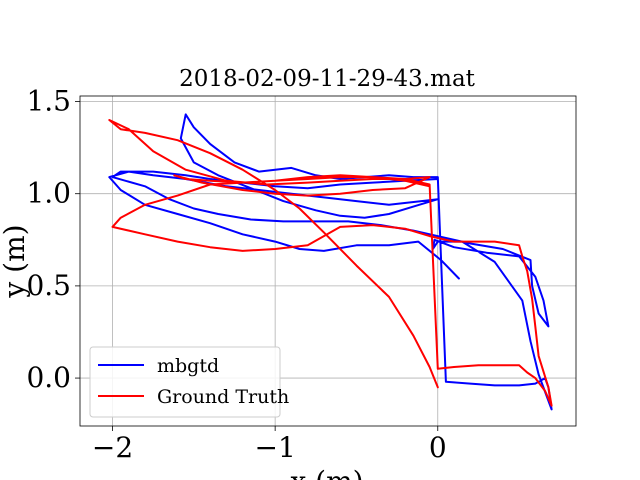  Describe the element at coordinates (223, 397) in the screenshot. I see `legend-label-ground-truth: Ground Truth` at that location.